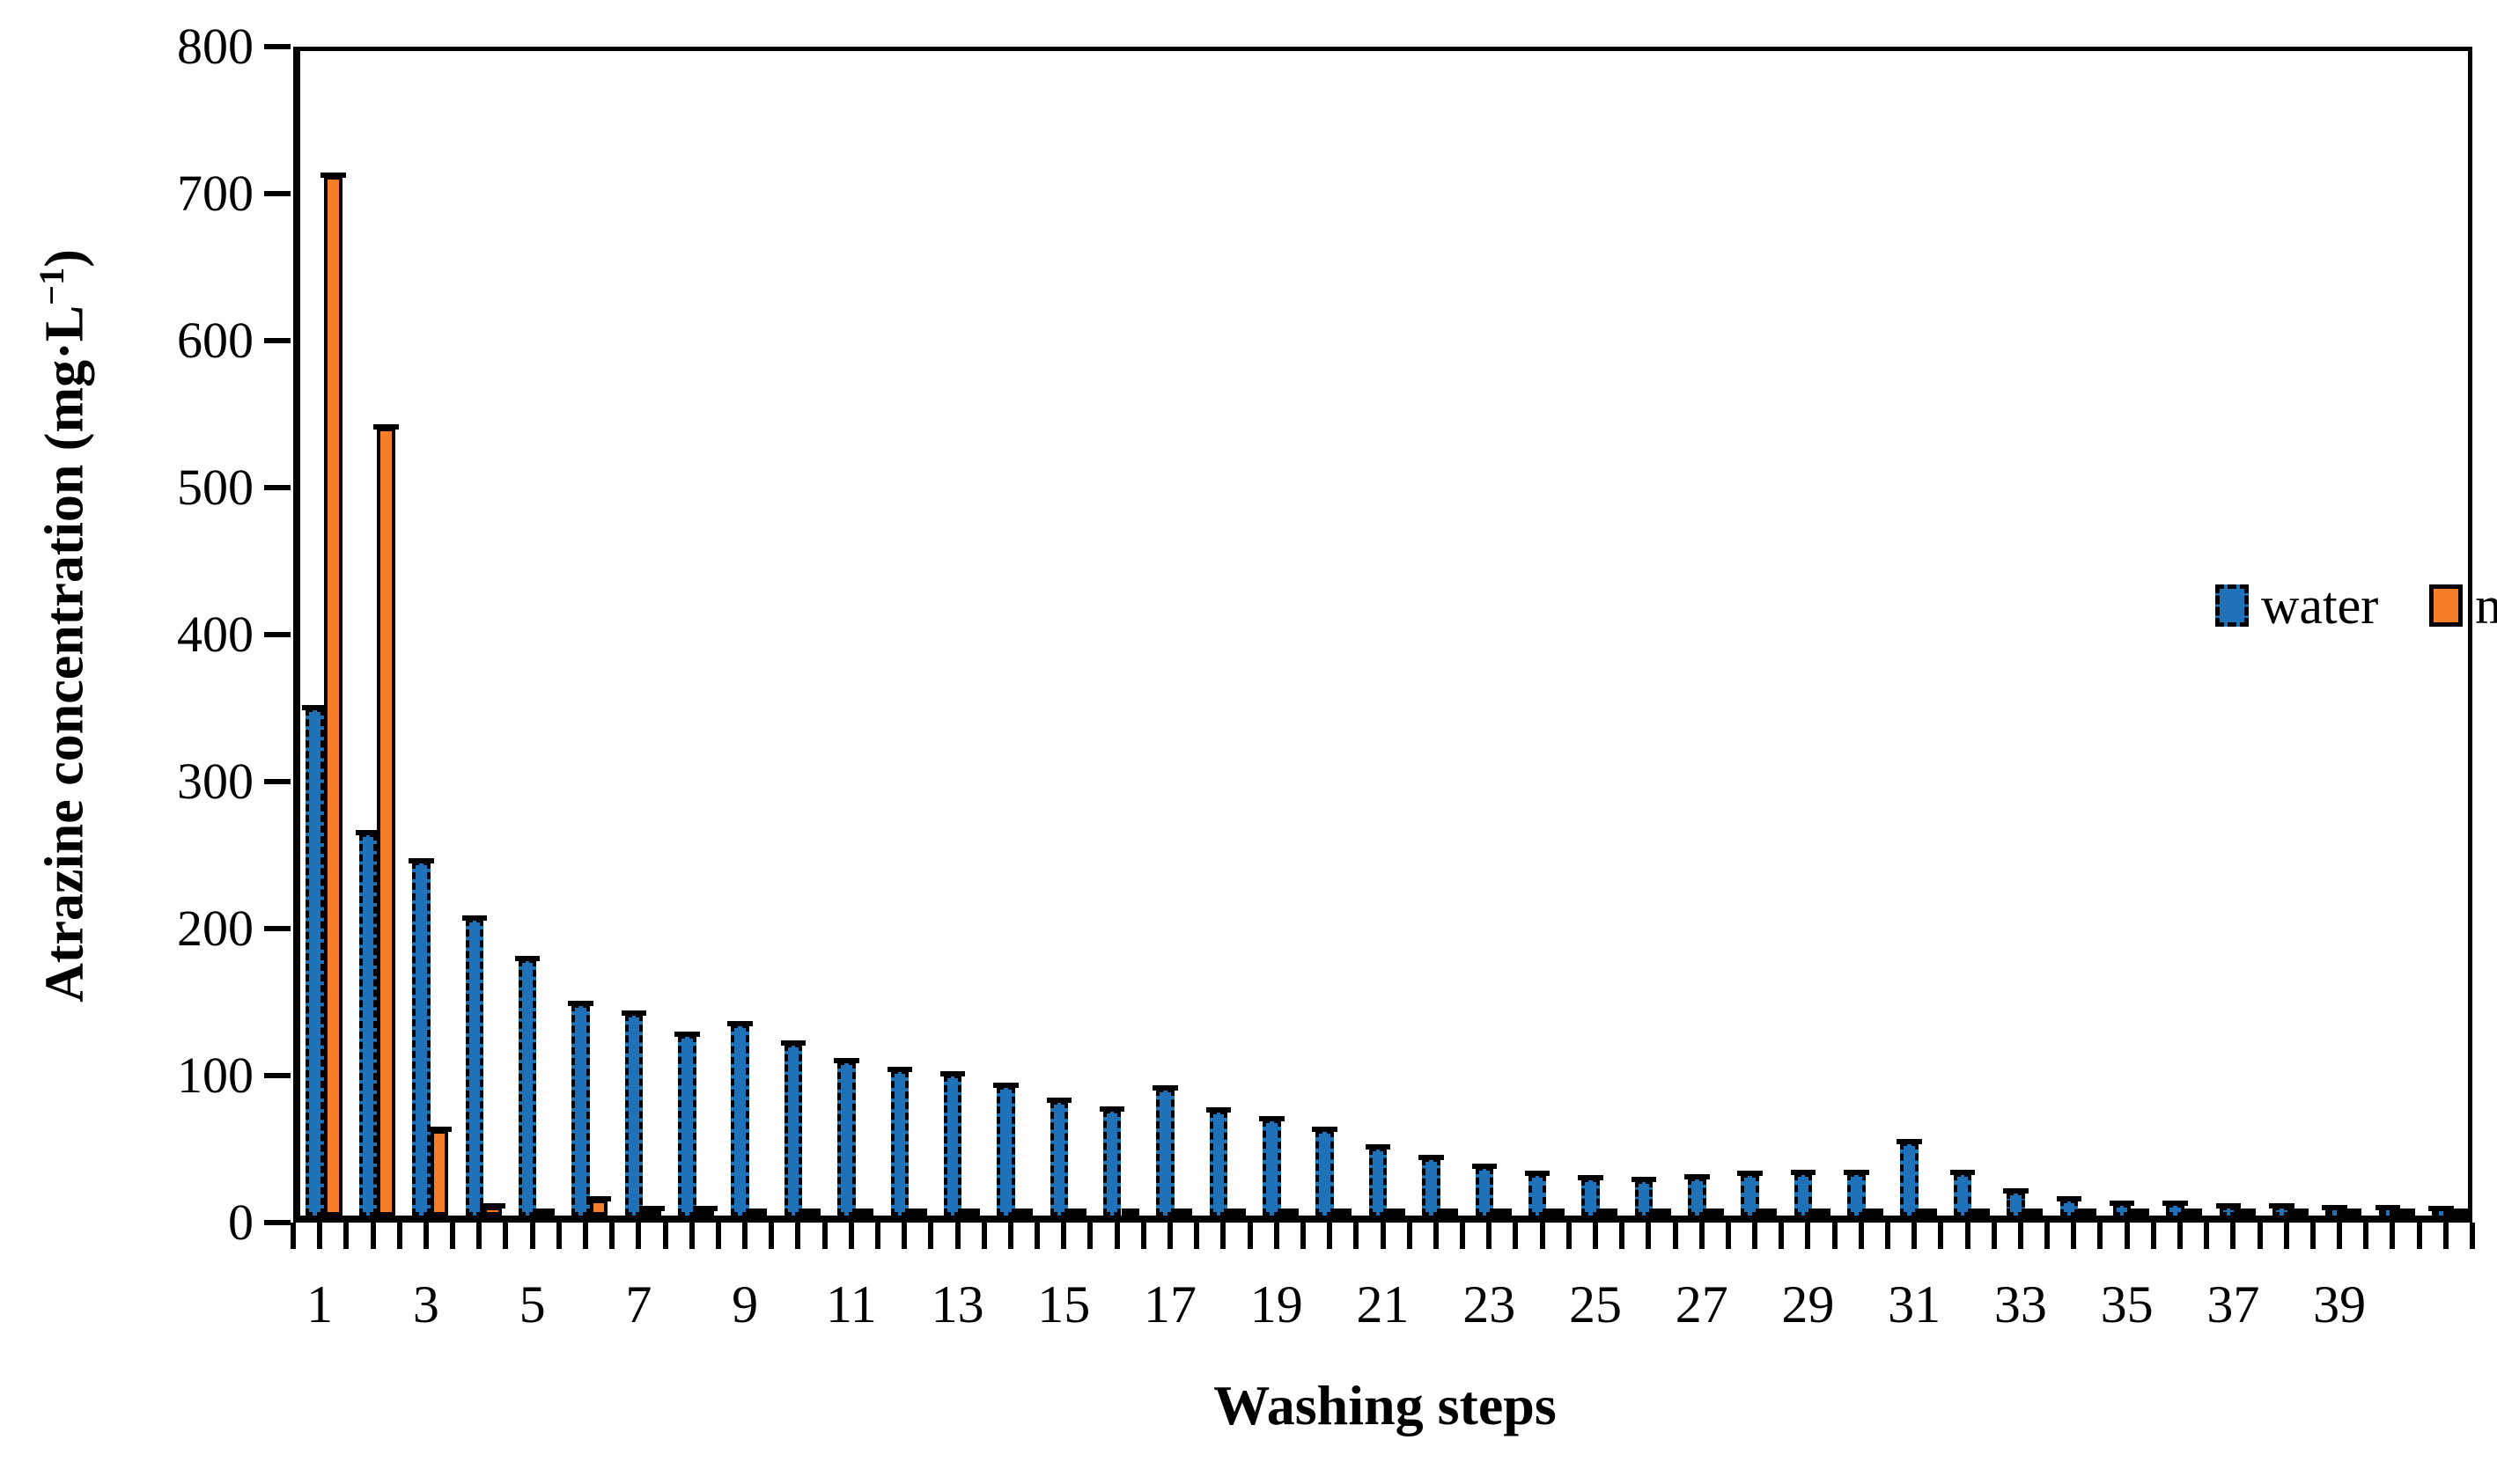 The image size is (2497, 1484). What do you see at coordinates (216, 634) in the screenshot?
I see `y-tick-label-400: 400` at bounding box center [216, 634].